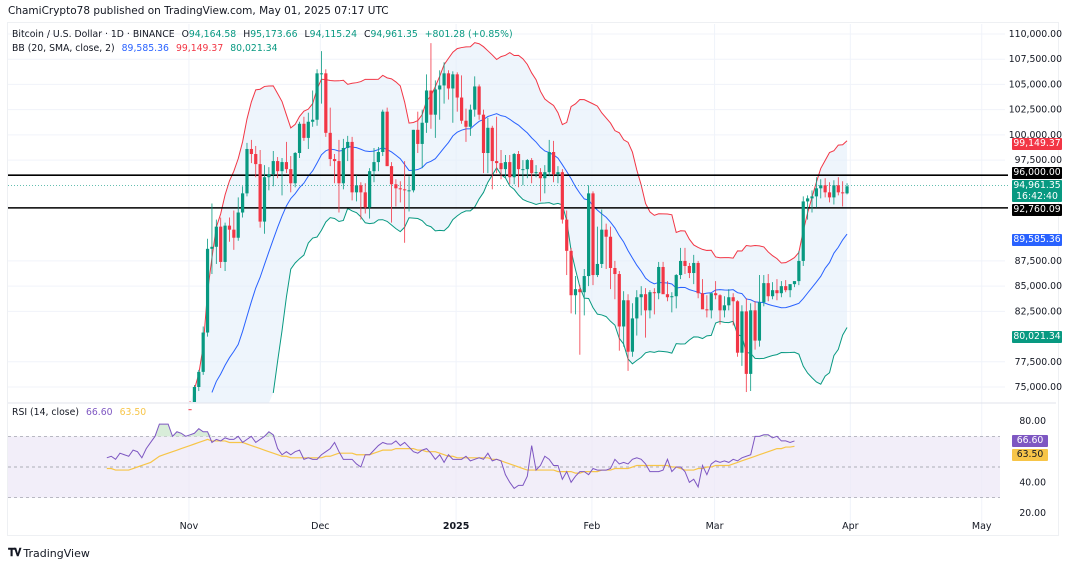 The width and height of the screenshot is (1080, 566). What do you see at coordinates (1035, 135) in the screenshot?
I see `price-axis-label: 100,000.00` at bounding box center [1035, 135].